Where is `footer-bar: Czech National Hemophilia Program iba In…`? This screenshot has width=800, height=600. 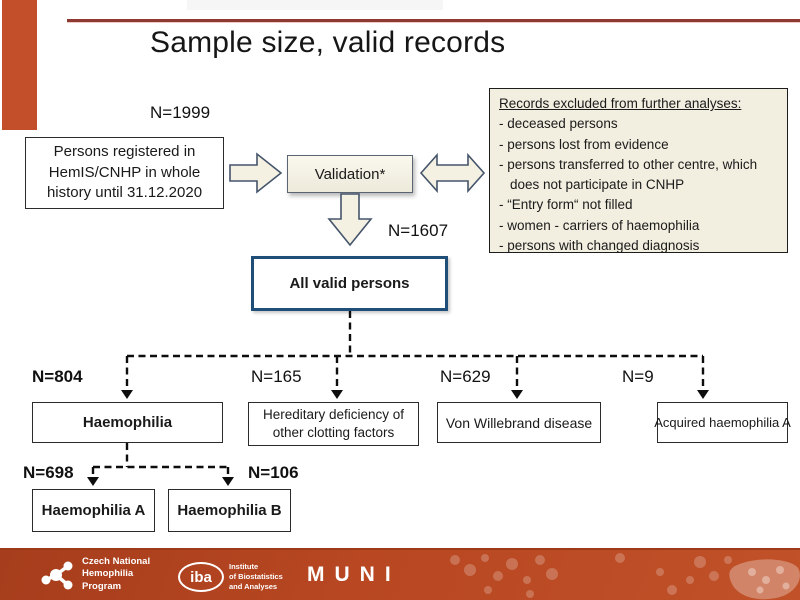
footer-bar: Czech National Hemophilia Program iba In… is located at coordinates (400, 574).